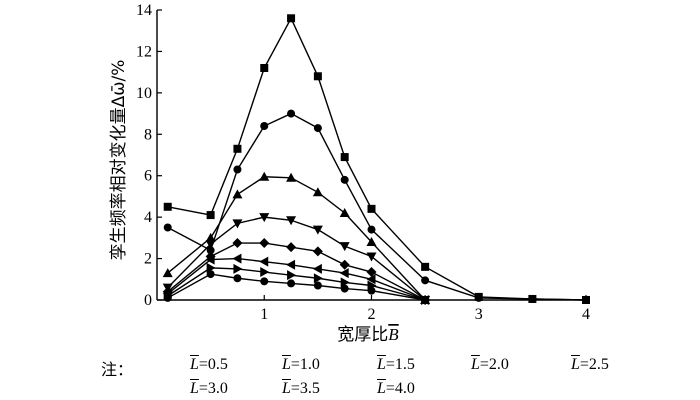 Image resolution: width=700 pixels, height=400 pixels. Describe the element at coordinates (117, 370) in the screenshot. I see `legend-prefix: 注：` at that location.